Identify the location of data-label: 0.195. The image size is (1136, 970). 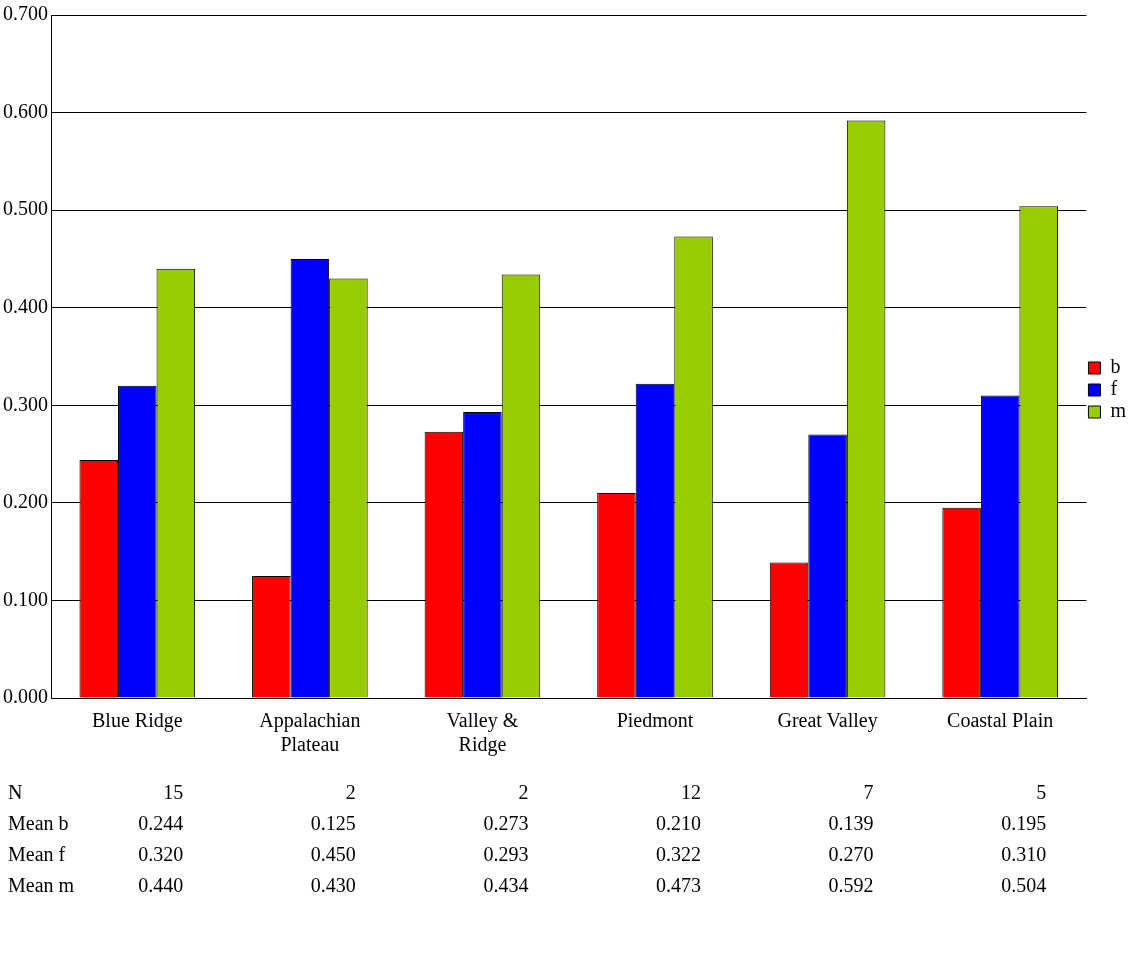
(1024, 823).